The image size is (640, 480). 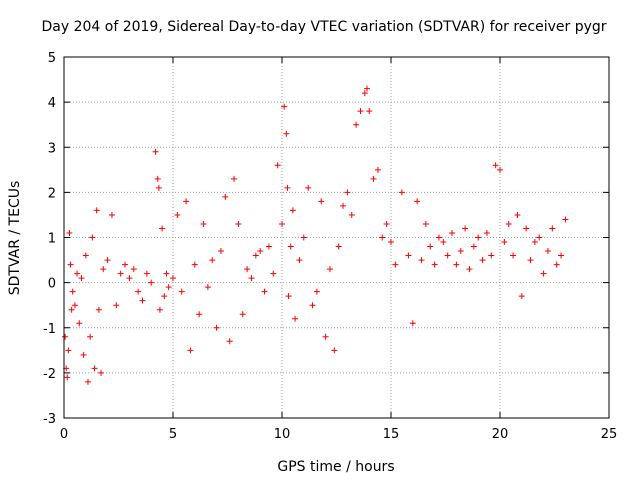 What do you see at coordinates (609, 434) in the screenshot?
I see `x-tick-label: 25` at bounding box center [609, 434].